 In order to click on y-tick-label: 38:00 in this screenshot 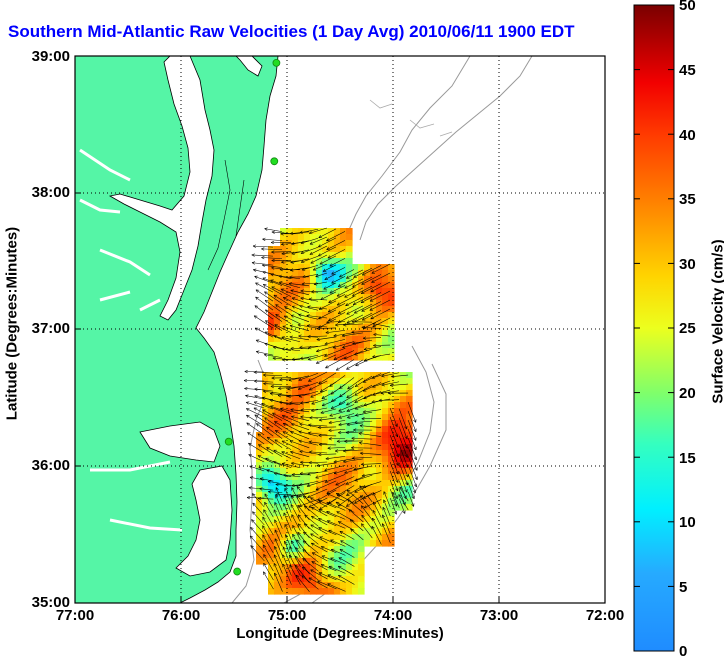, I will do `click(44, 192)`.